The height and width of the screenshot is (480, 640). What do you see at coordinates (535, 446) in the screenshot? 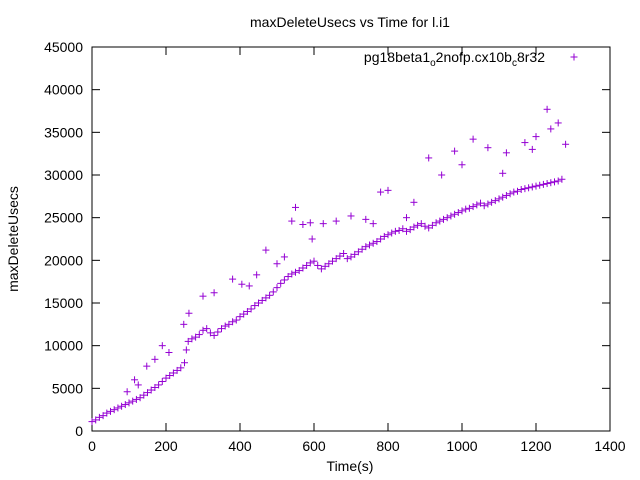
I see `x-tick-label: 1200` at bounding box center [535, 446].